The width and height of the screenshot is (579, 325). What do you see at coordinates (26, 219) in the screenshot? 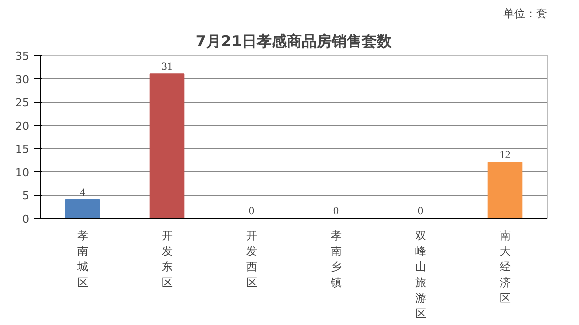
I see `y-tick-label: 0` at bounding box center [26, 219].